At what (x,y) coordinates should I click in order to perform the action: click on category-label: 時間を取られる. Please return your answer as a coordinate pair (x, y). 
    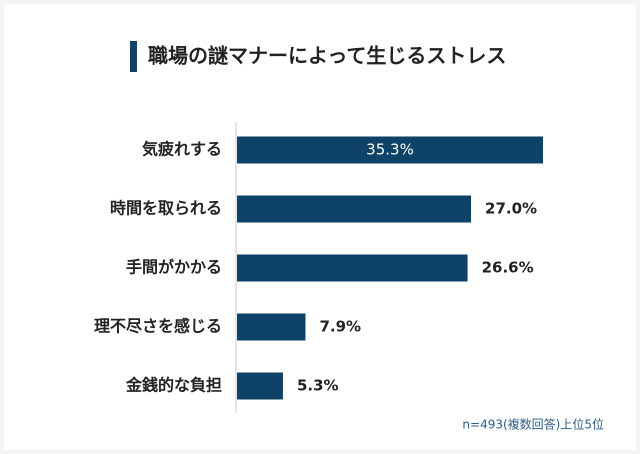
    Looking at the image, I should click on (166, 208).